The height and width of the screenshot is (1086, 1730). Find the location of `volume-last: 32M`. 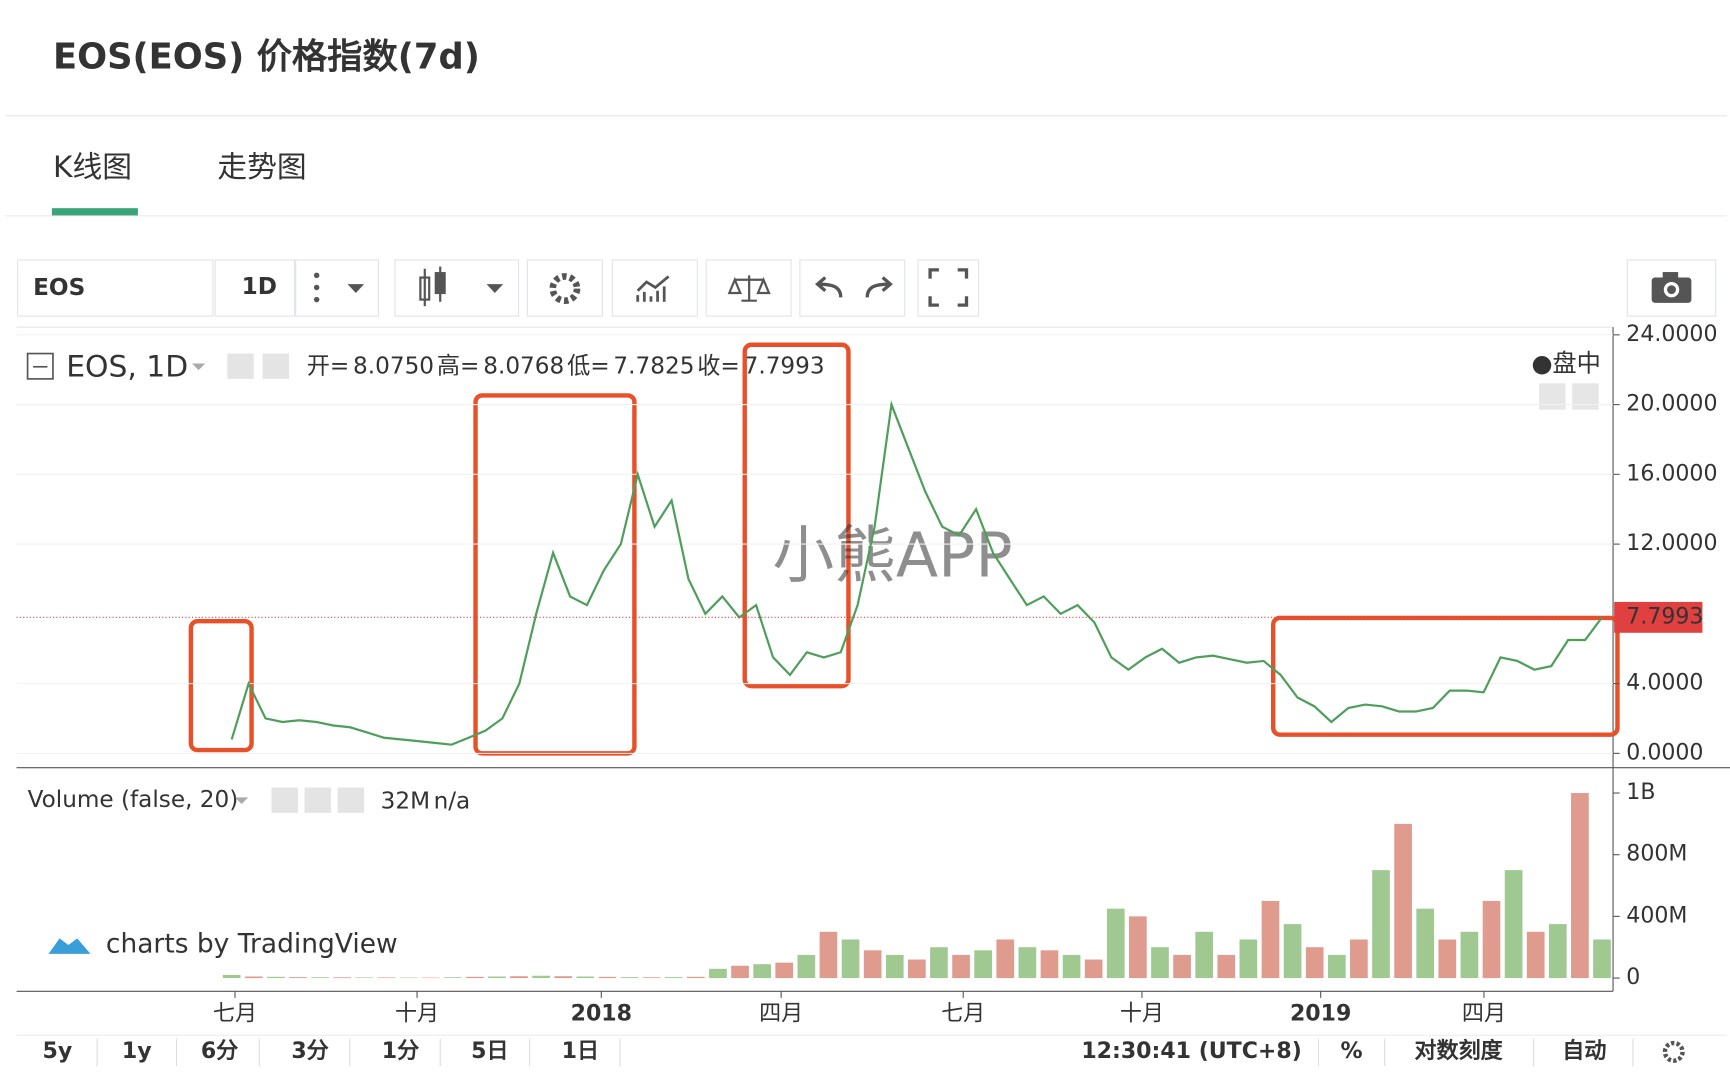

volume-last: 32M is located at coordinates (405, 801).